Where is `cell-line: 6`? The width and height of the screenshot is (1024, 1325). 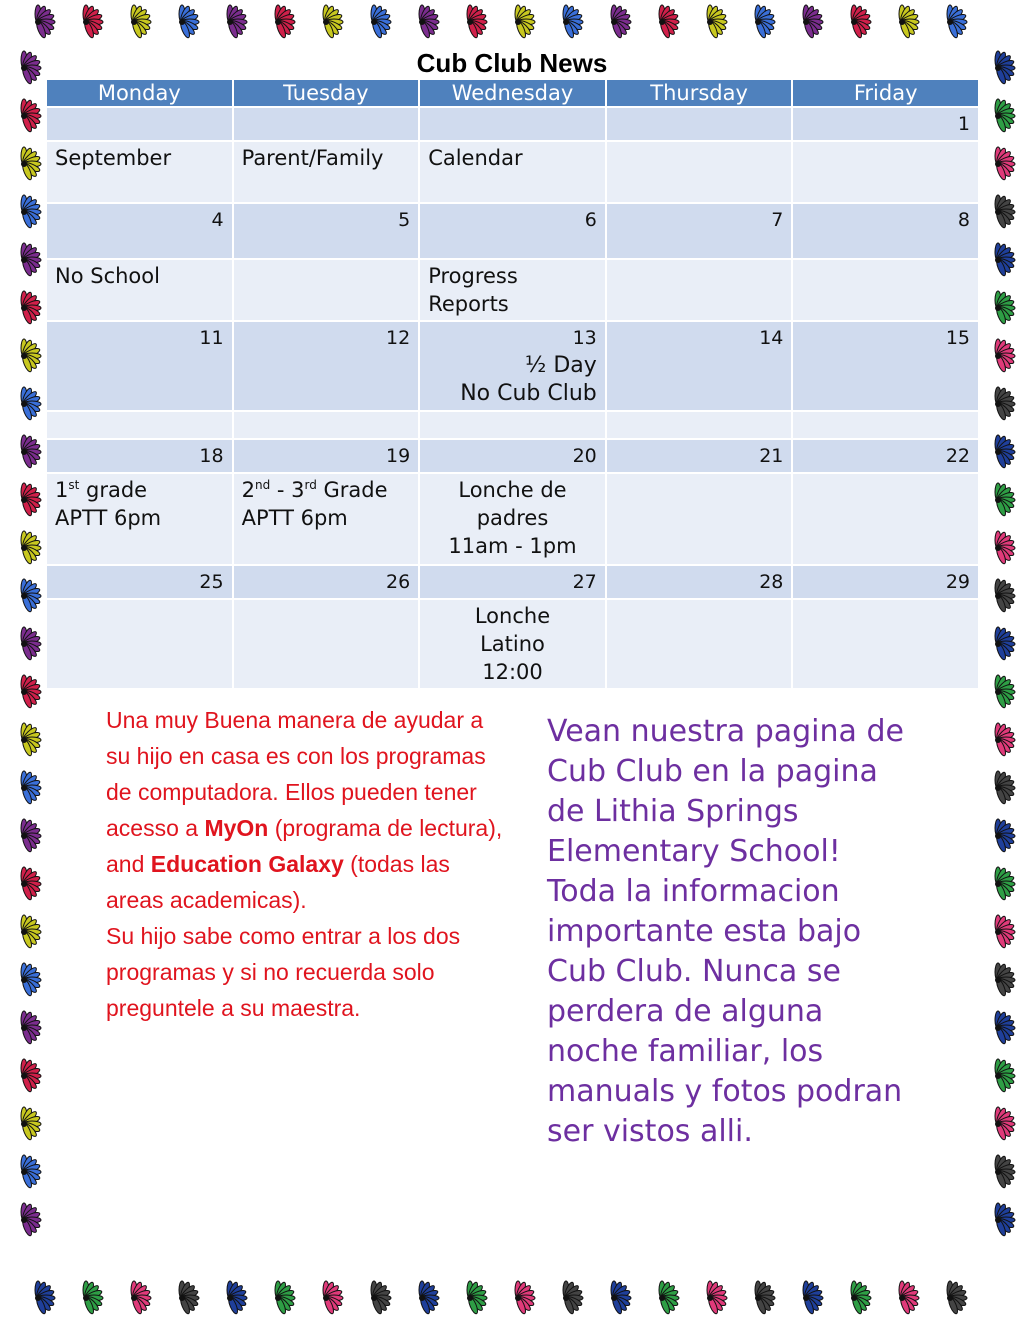 cell-line: 6 is located at coordinates (590, 220).